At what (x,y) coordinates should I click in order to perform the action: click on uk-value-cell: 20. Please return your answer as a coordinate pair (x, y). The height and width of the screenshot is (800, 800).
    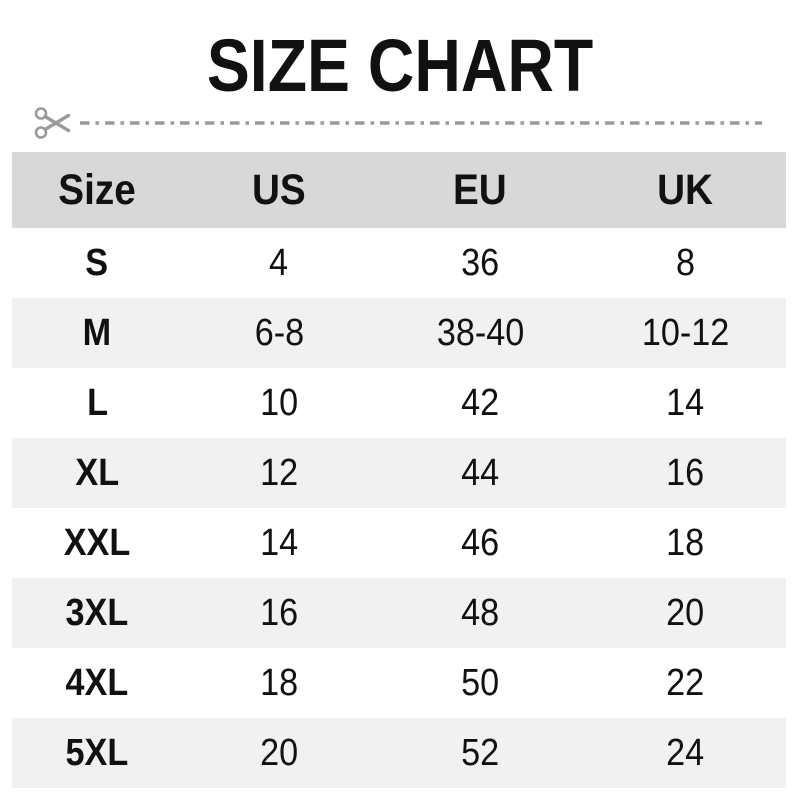
    Looking at the image, I should click on (685, 613).